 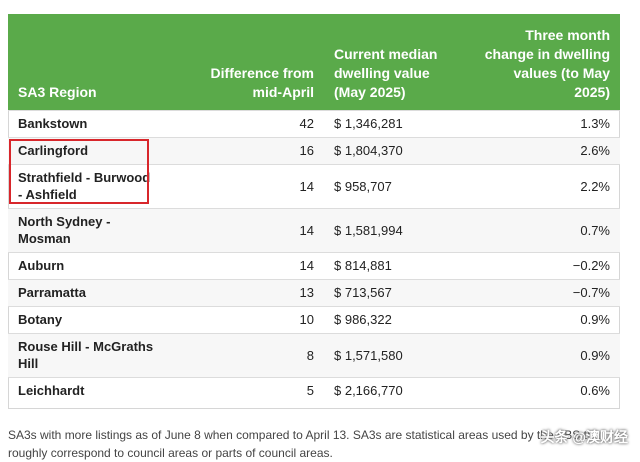 What do you see at coordinates (398, 229) in the screenshot?
I see `value-cell: $ 1,581,994` at bounding box center [398, 229].